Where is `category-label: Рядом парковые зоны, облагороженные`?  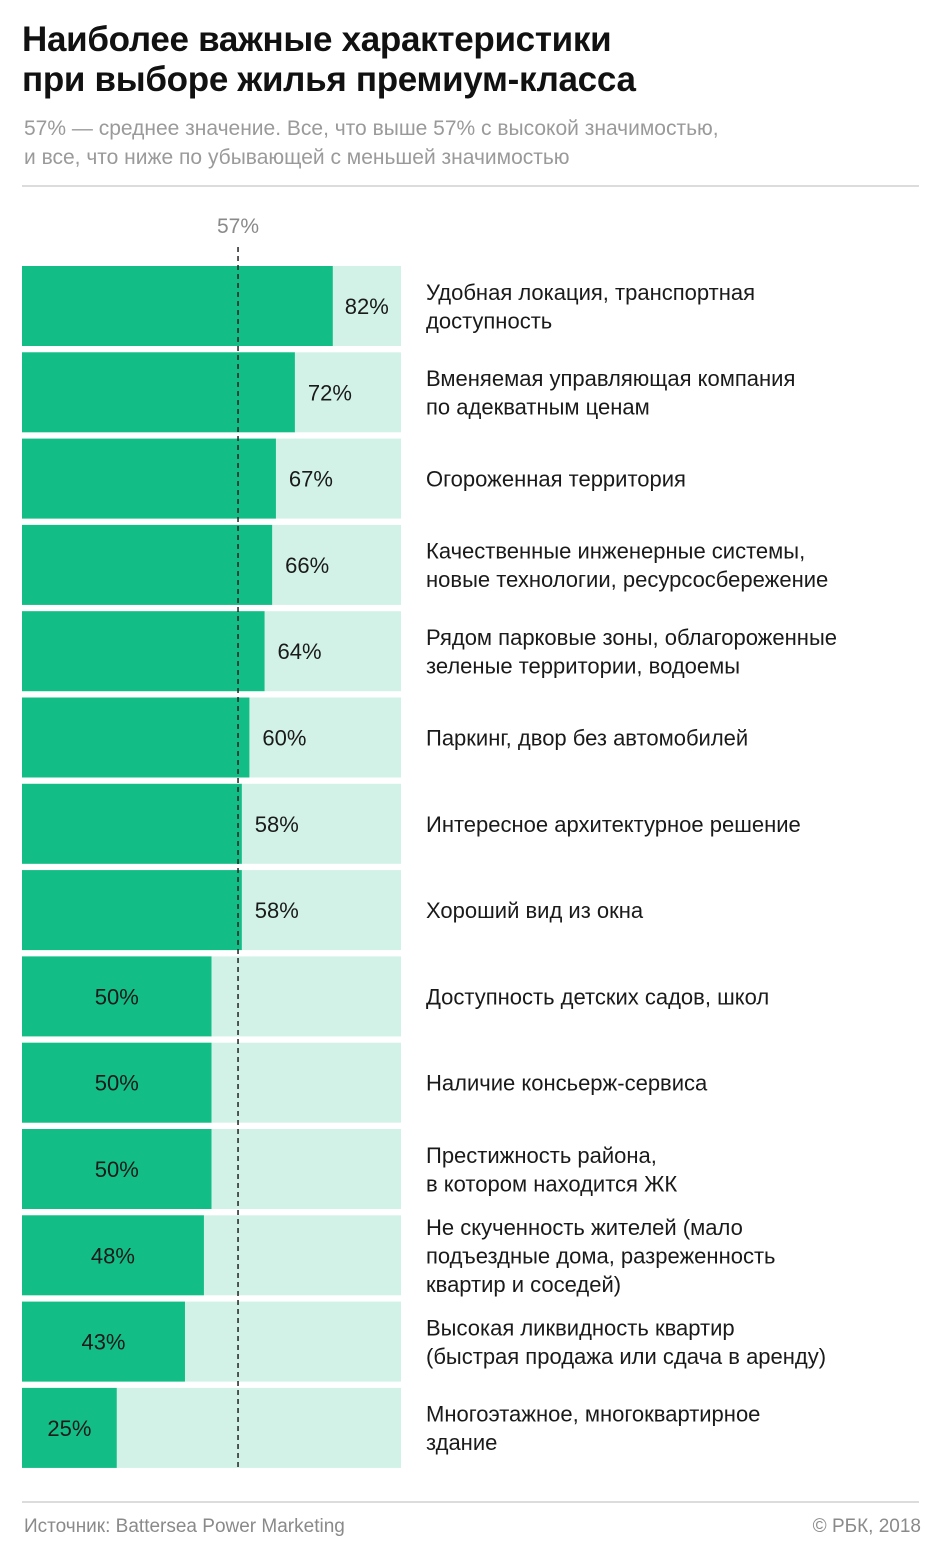 category-label: Рядом парковые зоны, облагороженные is located at coordinates (631, 637).